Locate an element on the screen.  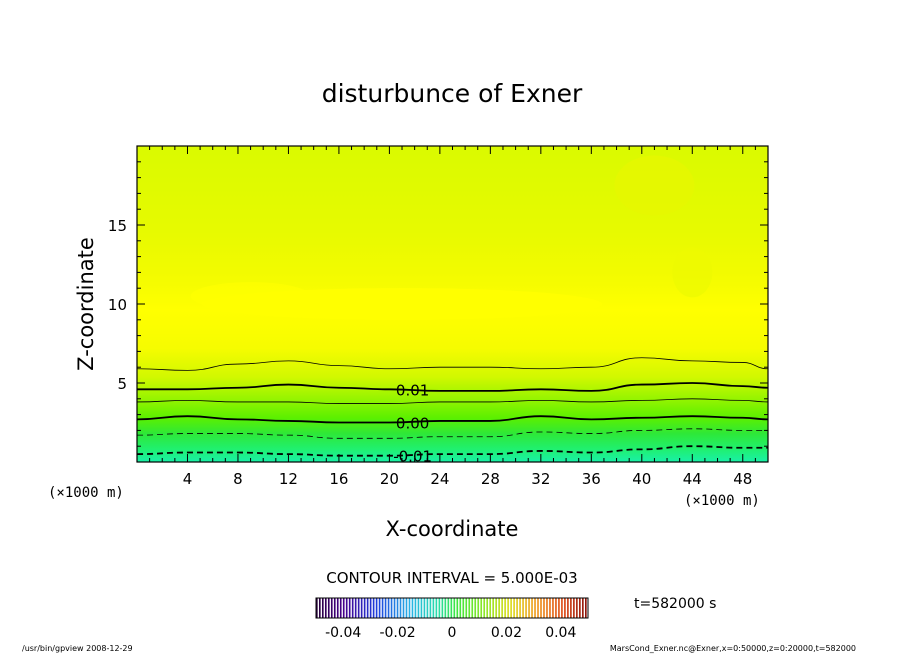
y-tick-label: 5 is located at coordinates (122, 384).